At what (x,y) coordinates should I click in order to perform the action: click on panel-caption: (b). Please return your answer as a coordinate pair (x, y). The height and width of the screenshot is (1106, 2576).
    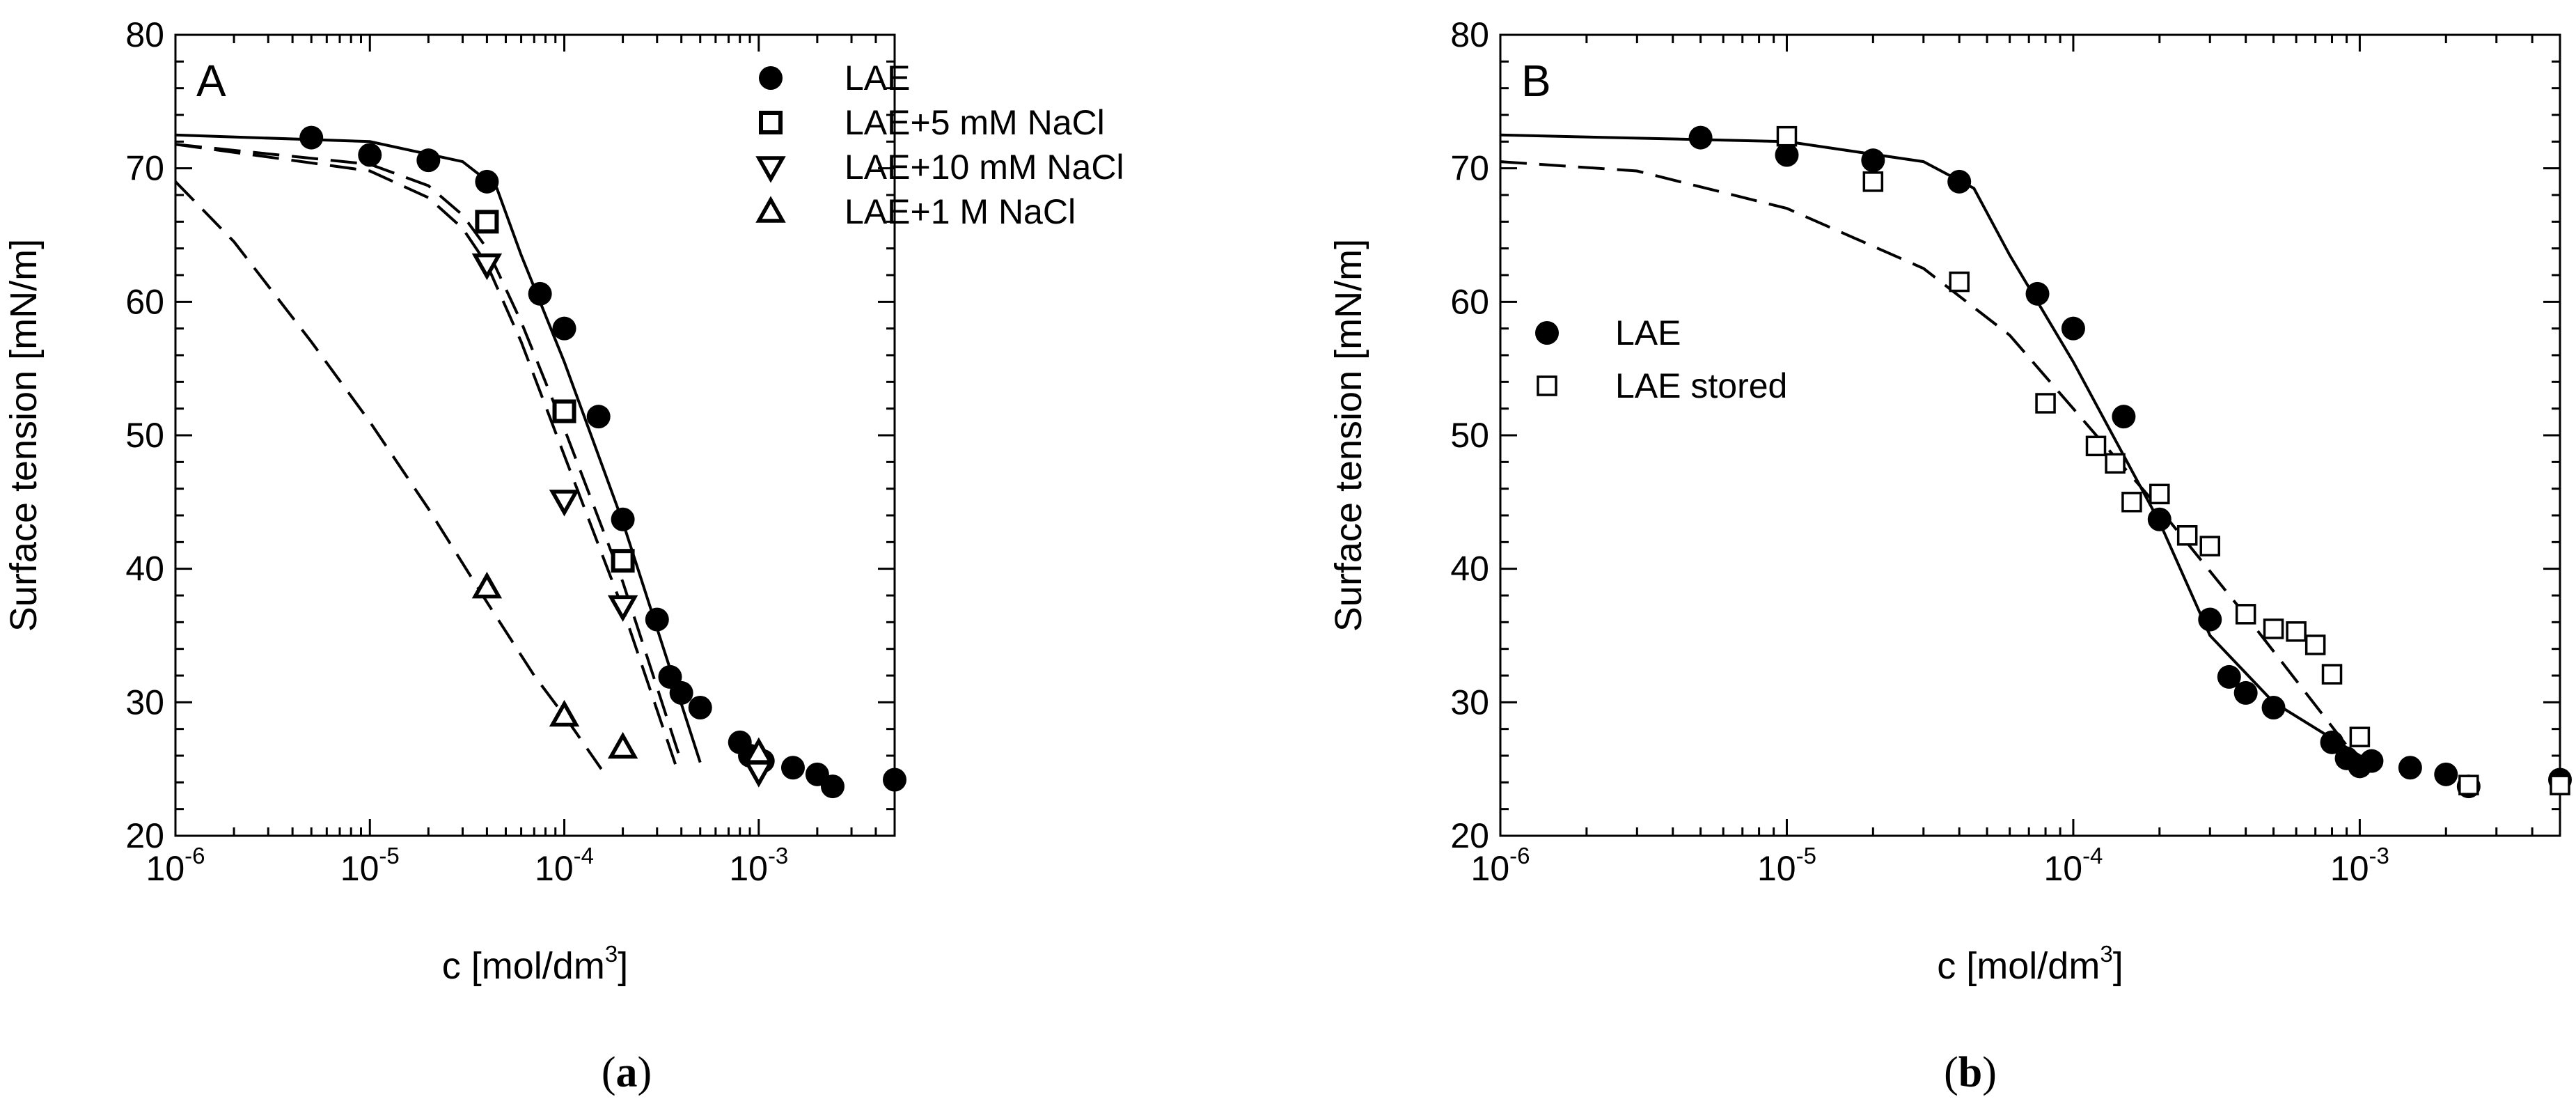
    Looking at the image, I should click on (1970, 1072).